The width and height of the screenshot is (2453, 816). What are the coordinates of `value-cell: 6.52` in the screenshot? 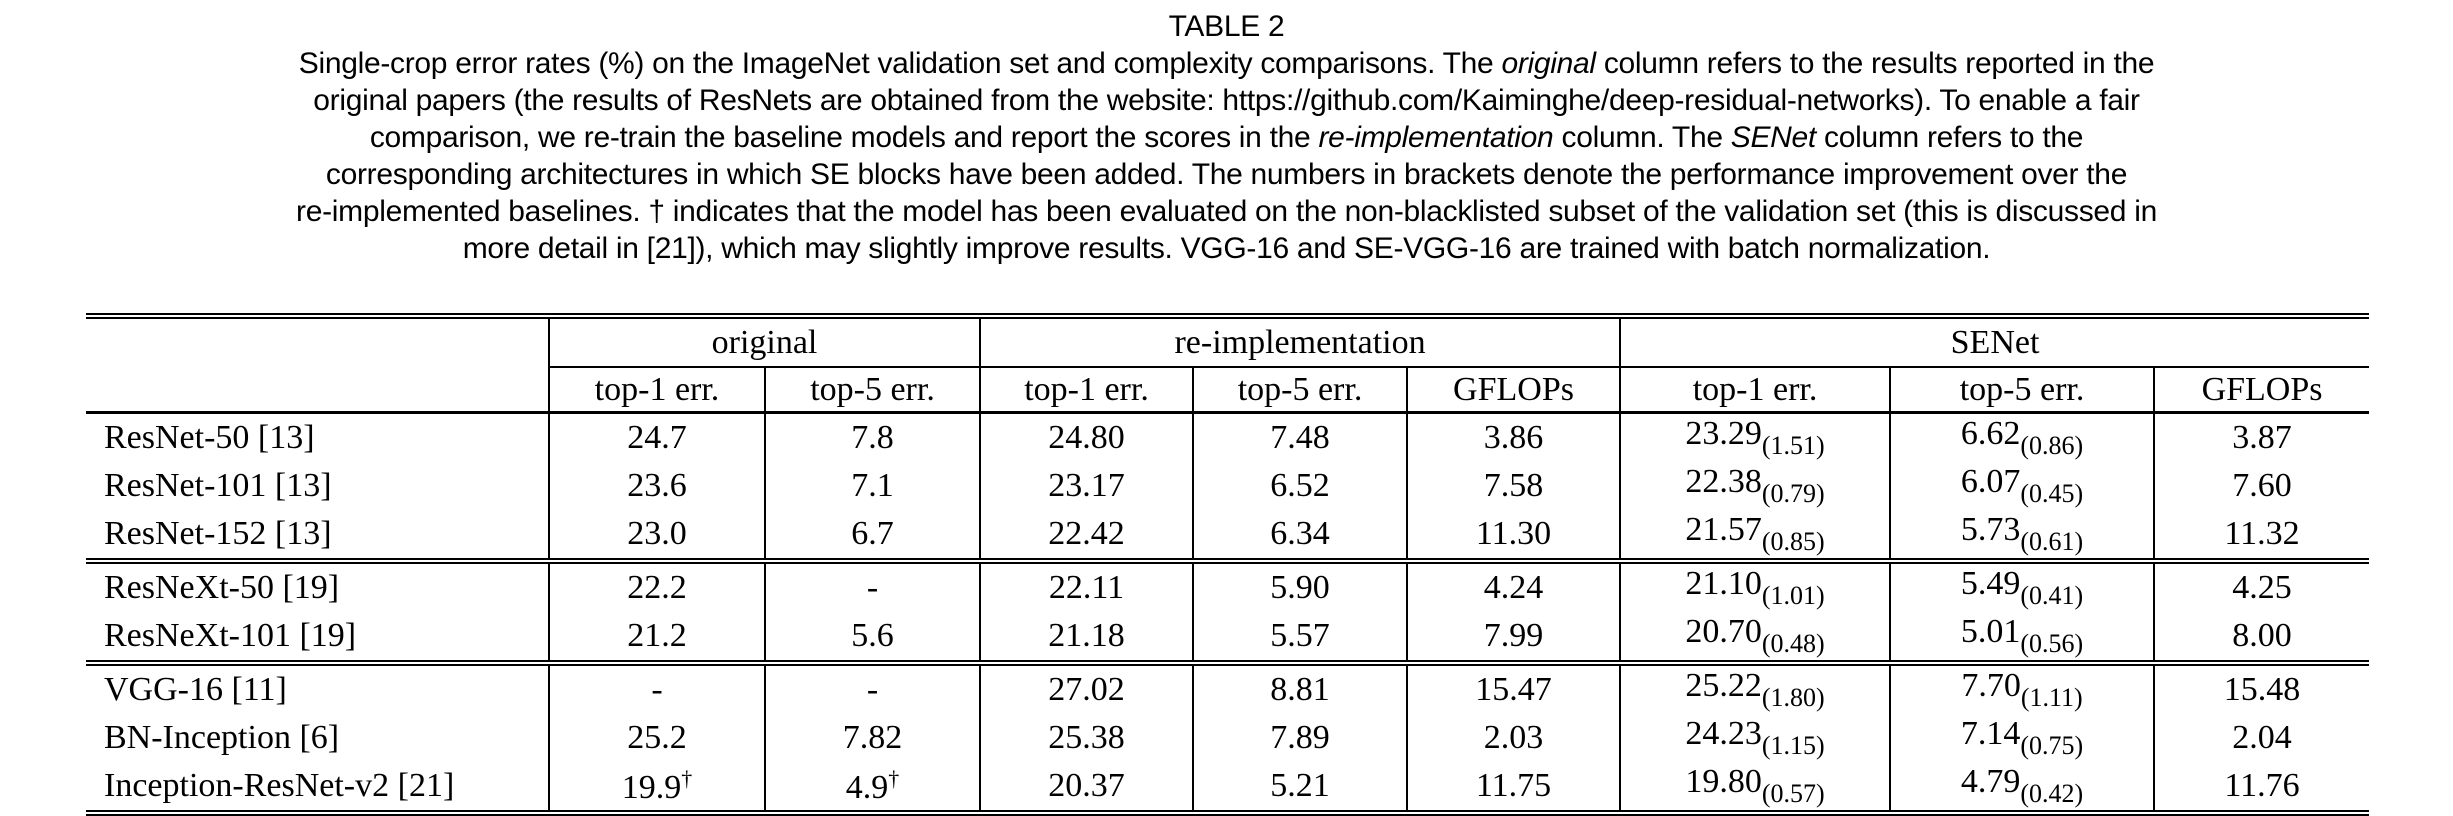 It's located at (1300, 486).